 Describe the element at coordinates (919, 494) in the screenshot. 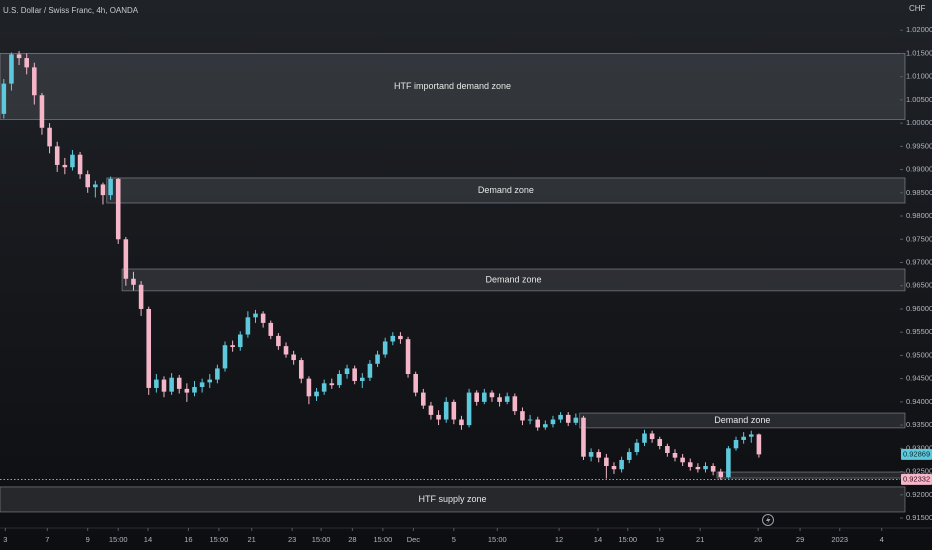

I see `y-tick-label: 0.92000` at that location.